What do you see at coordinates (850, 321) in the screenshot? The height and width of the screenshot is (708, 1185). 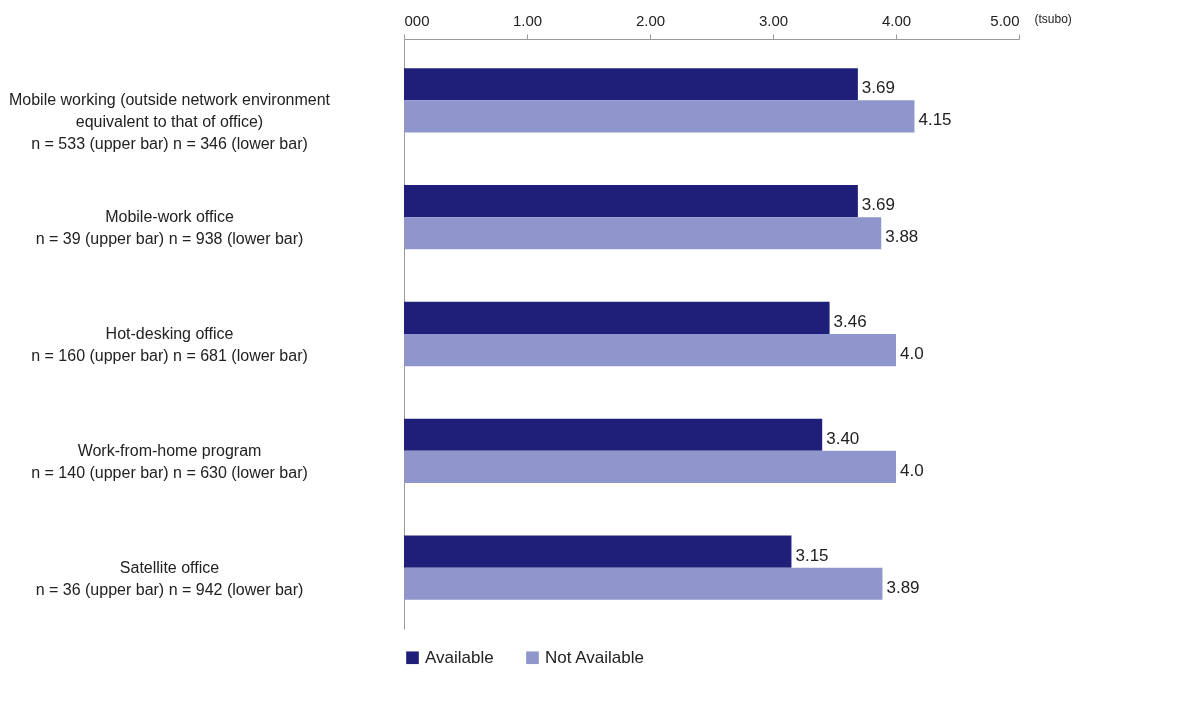 I see `data-label: 3.46` at bounding box center [850, 321].